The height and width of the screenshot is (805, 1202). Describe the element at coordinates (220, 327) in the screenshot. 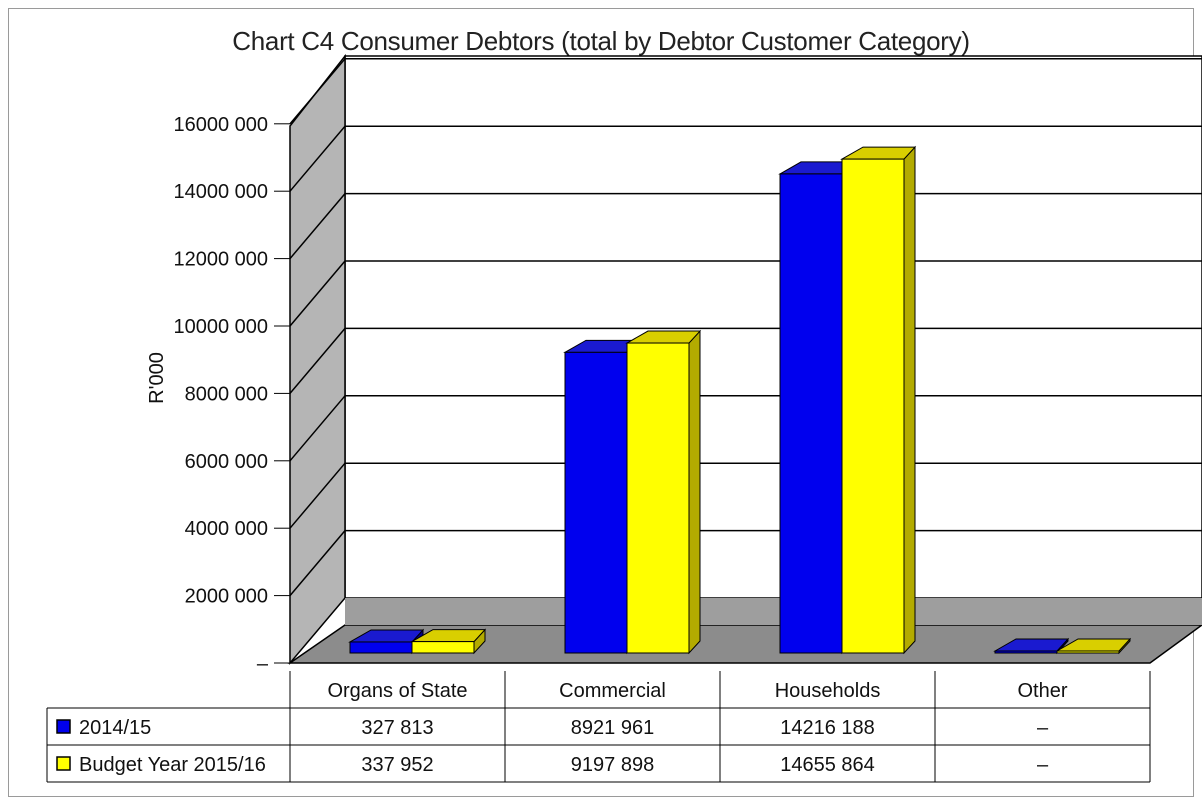

I see `y-tick-label: 10000 000` at that location.